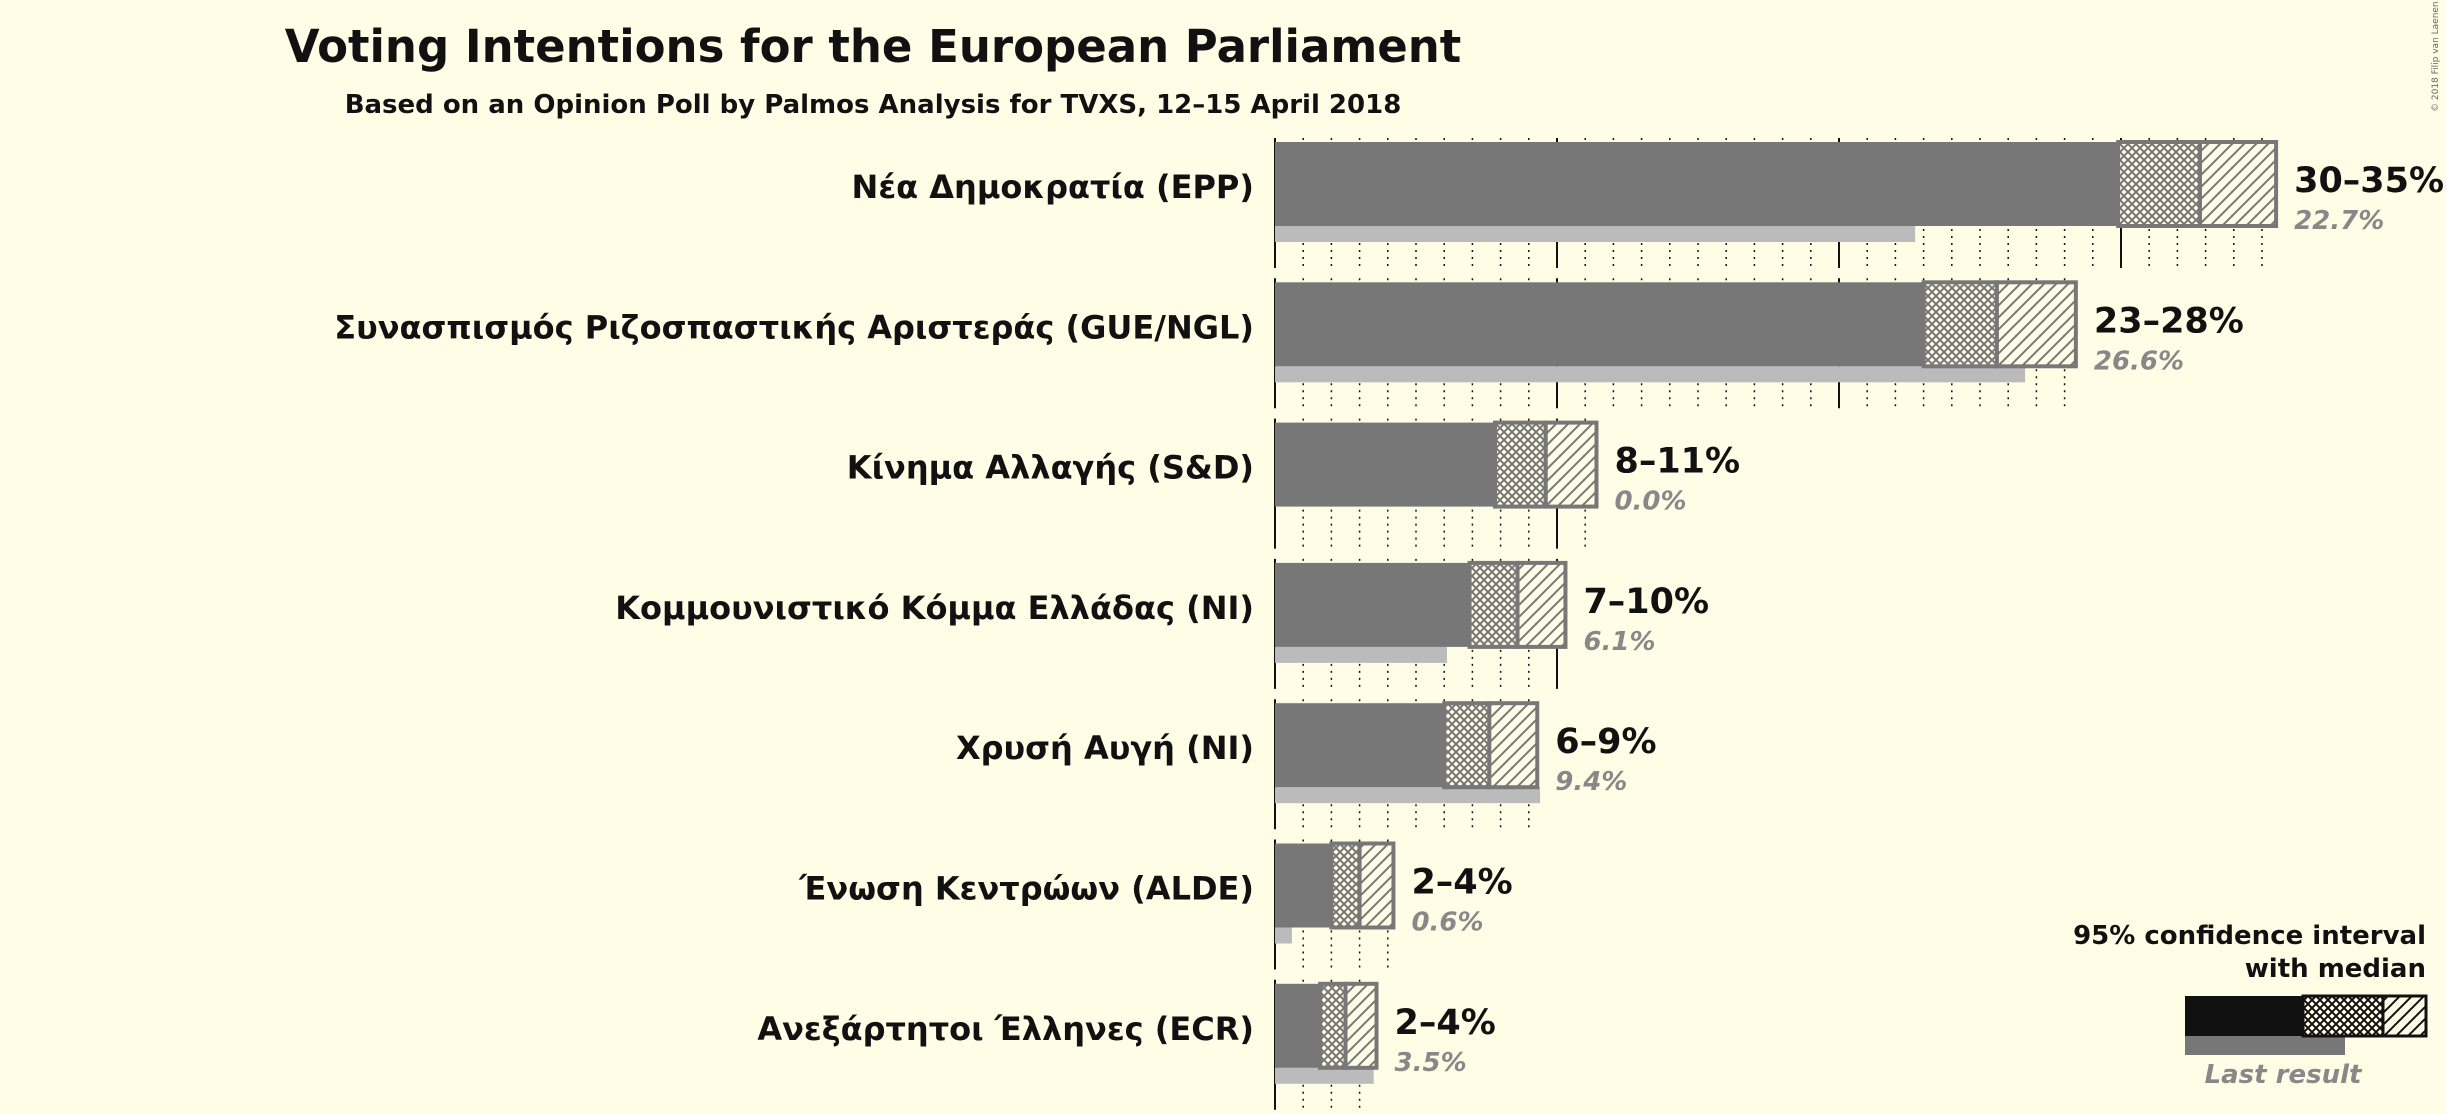 The image size is (2446, 1114). Describe the element at coordinates (2169, 321) in the screenshot. I see `range-label: 23–28%` at that location.